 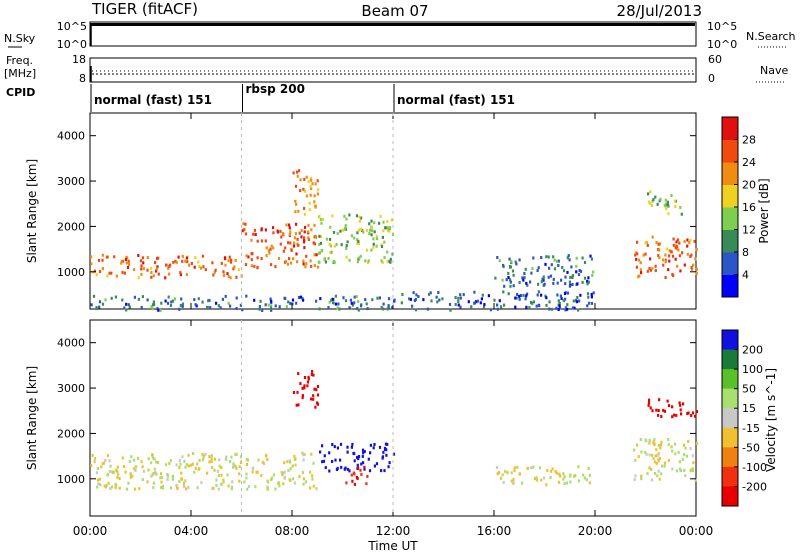 I want to click on nave-tick-bottom: 0, so click(x=711, y=78).